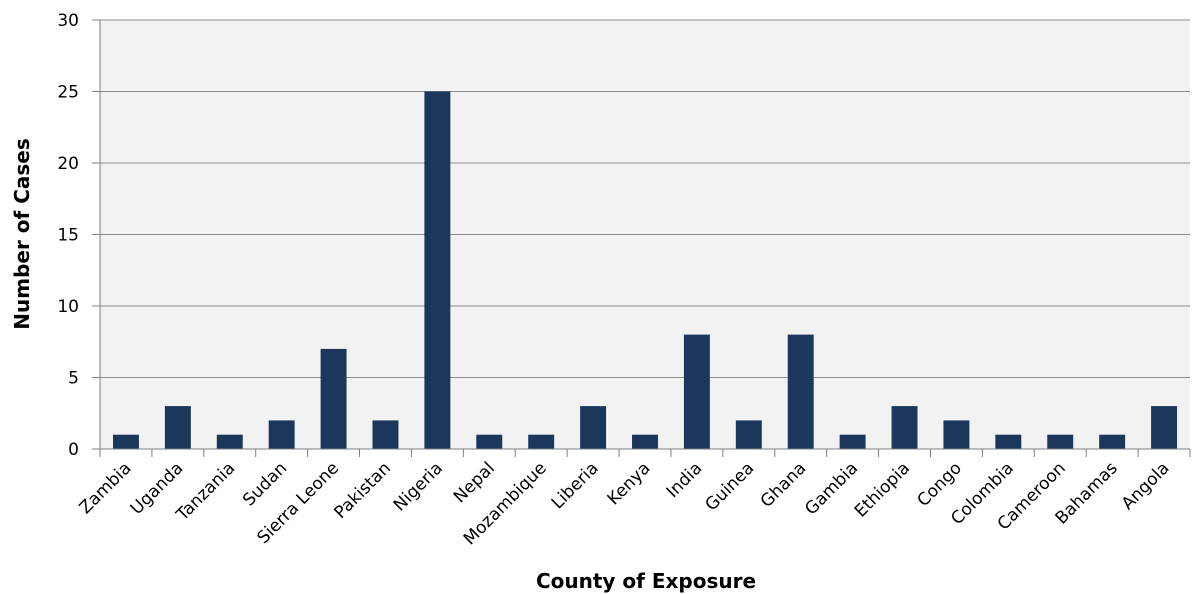 Image resolution: width=1193 pixels, height=594 pixels. What do you see at coordinates (385, 434) in the screenshot?
I see `bar-pakistan` at bounding box center [385, 434].